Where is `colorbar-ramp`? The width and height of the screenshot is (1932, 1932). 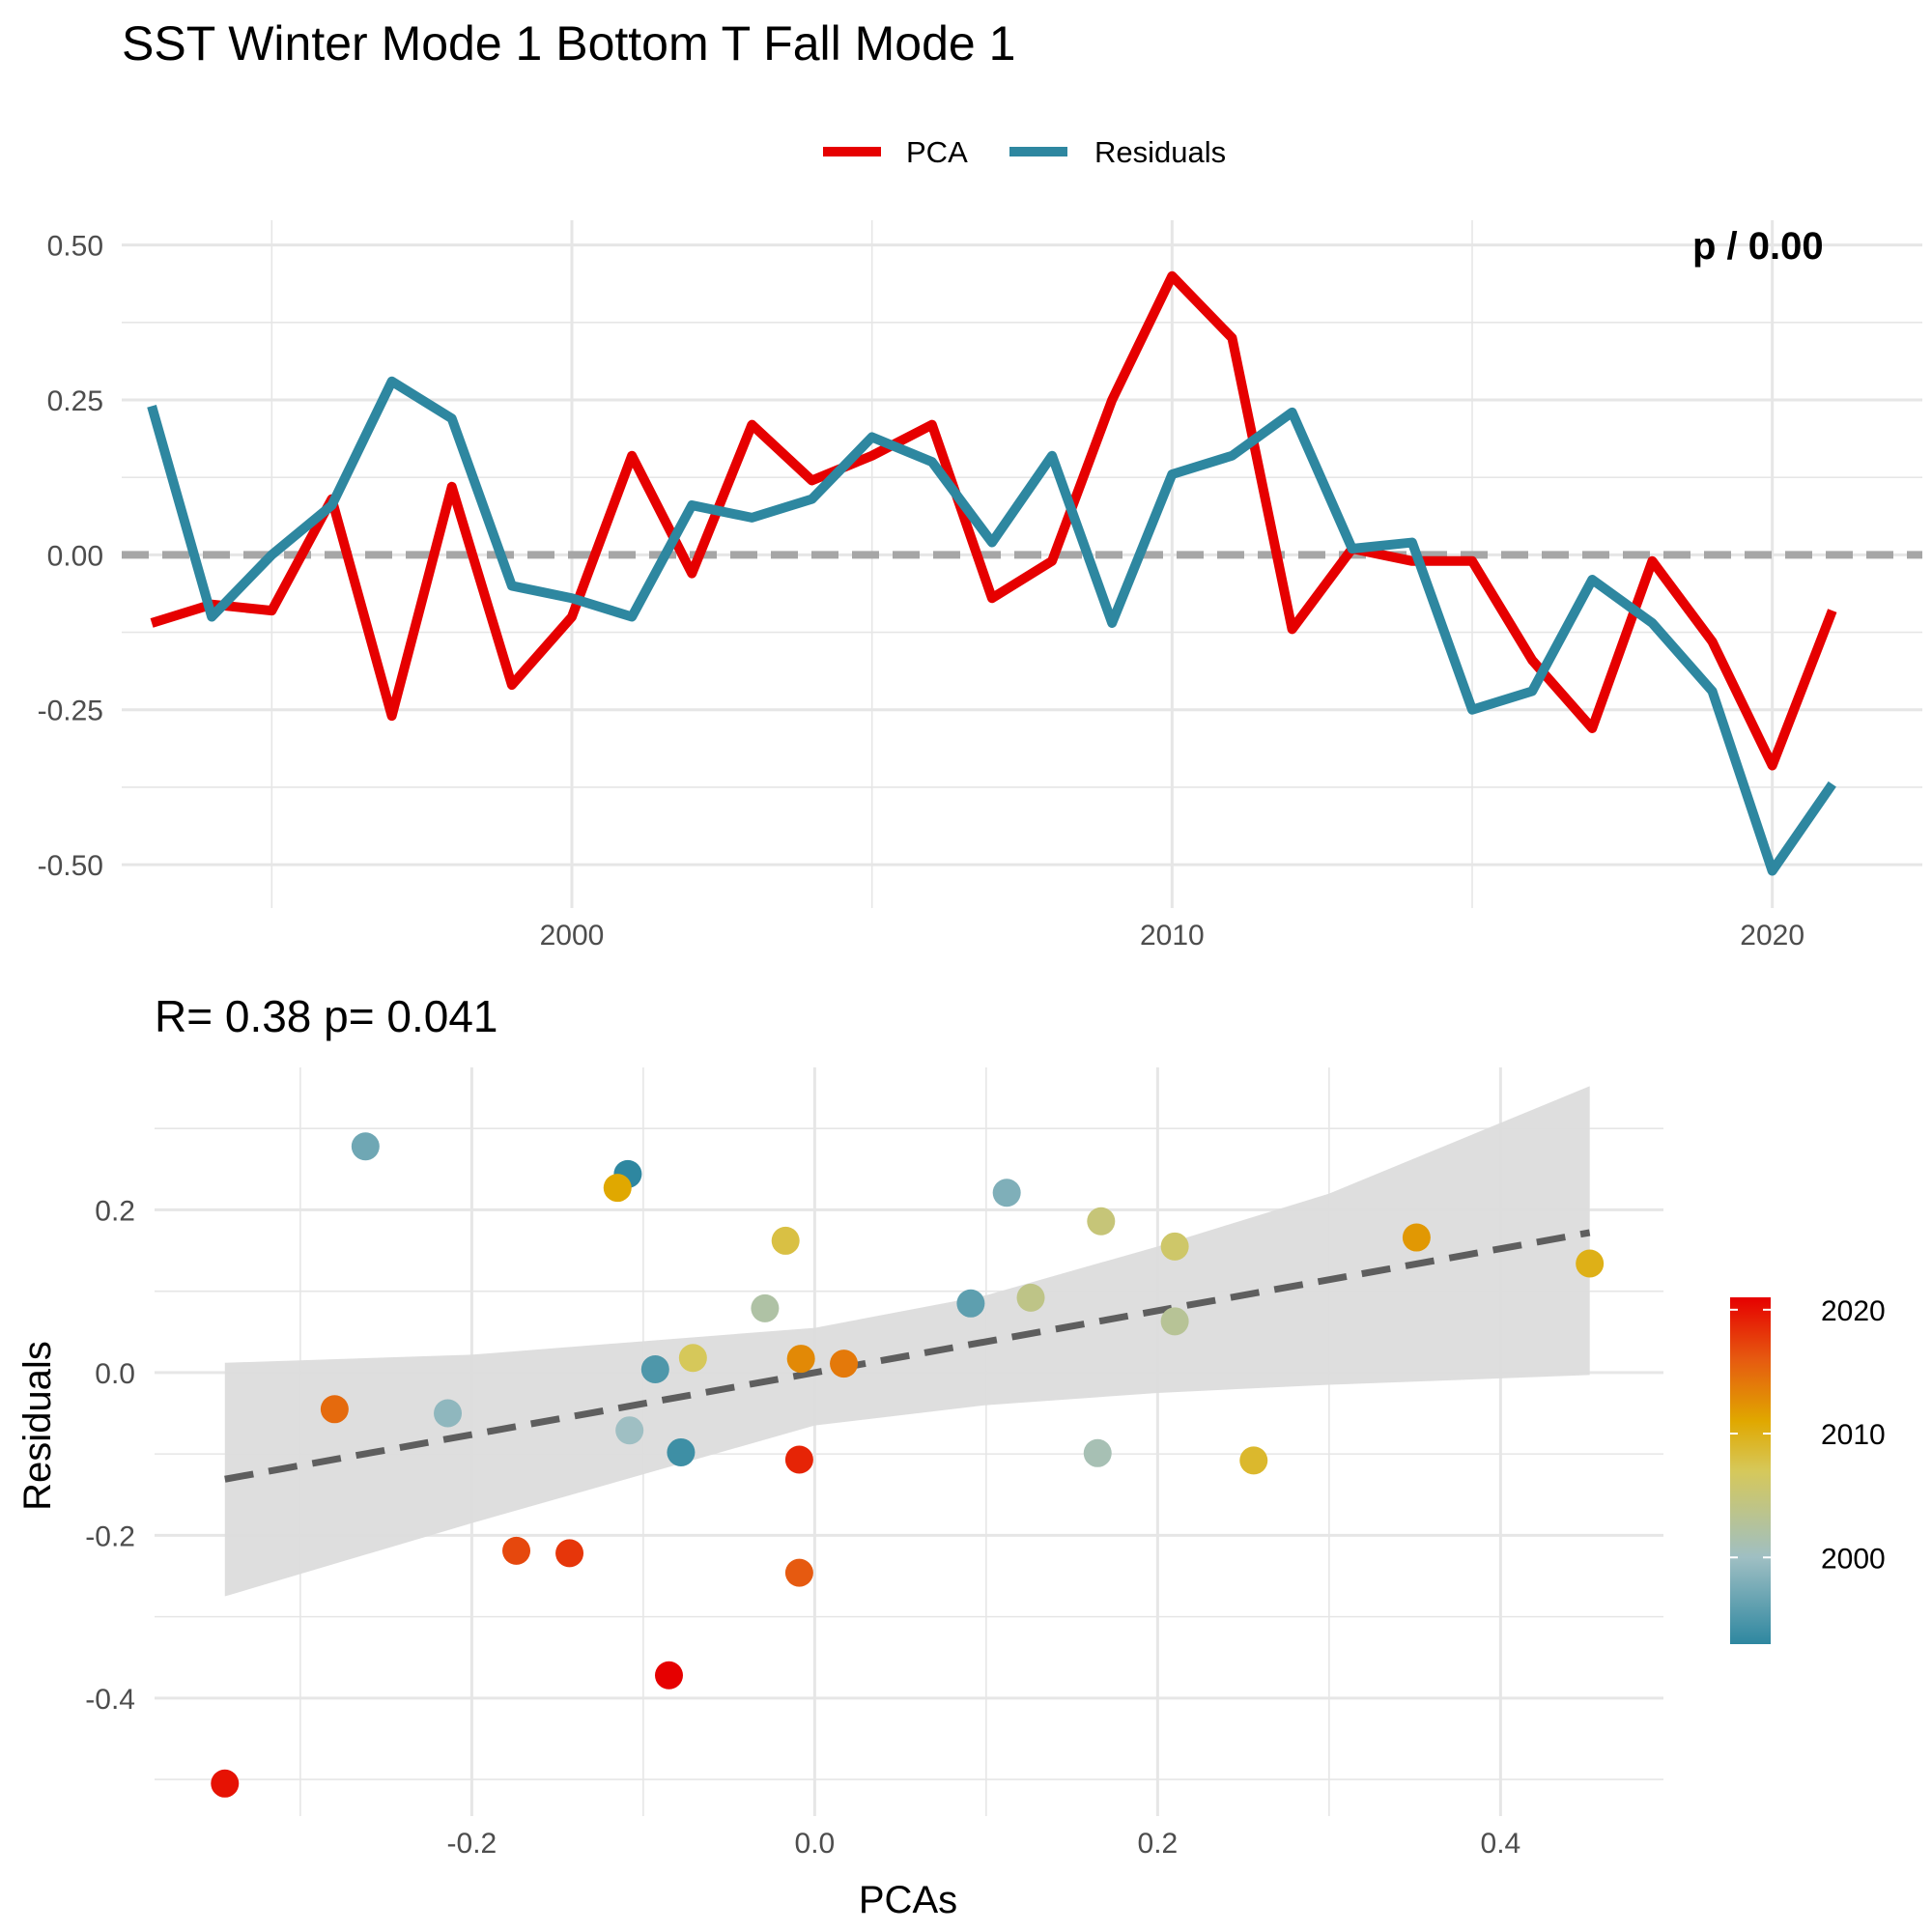 colorbar-ramp is located at coordinates (1750, 1470).